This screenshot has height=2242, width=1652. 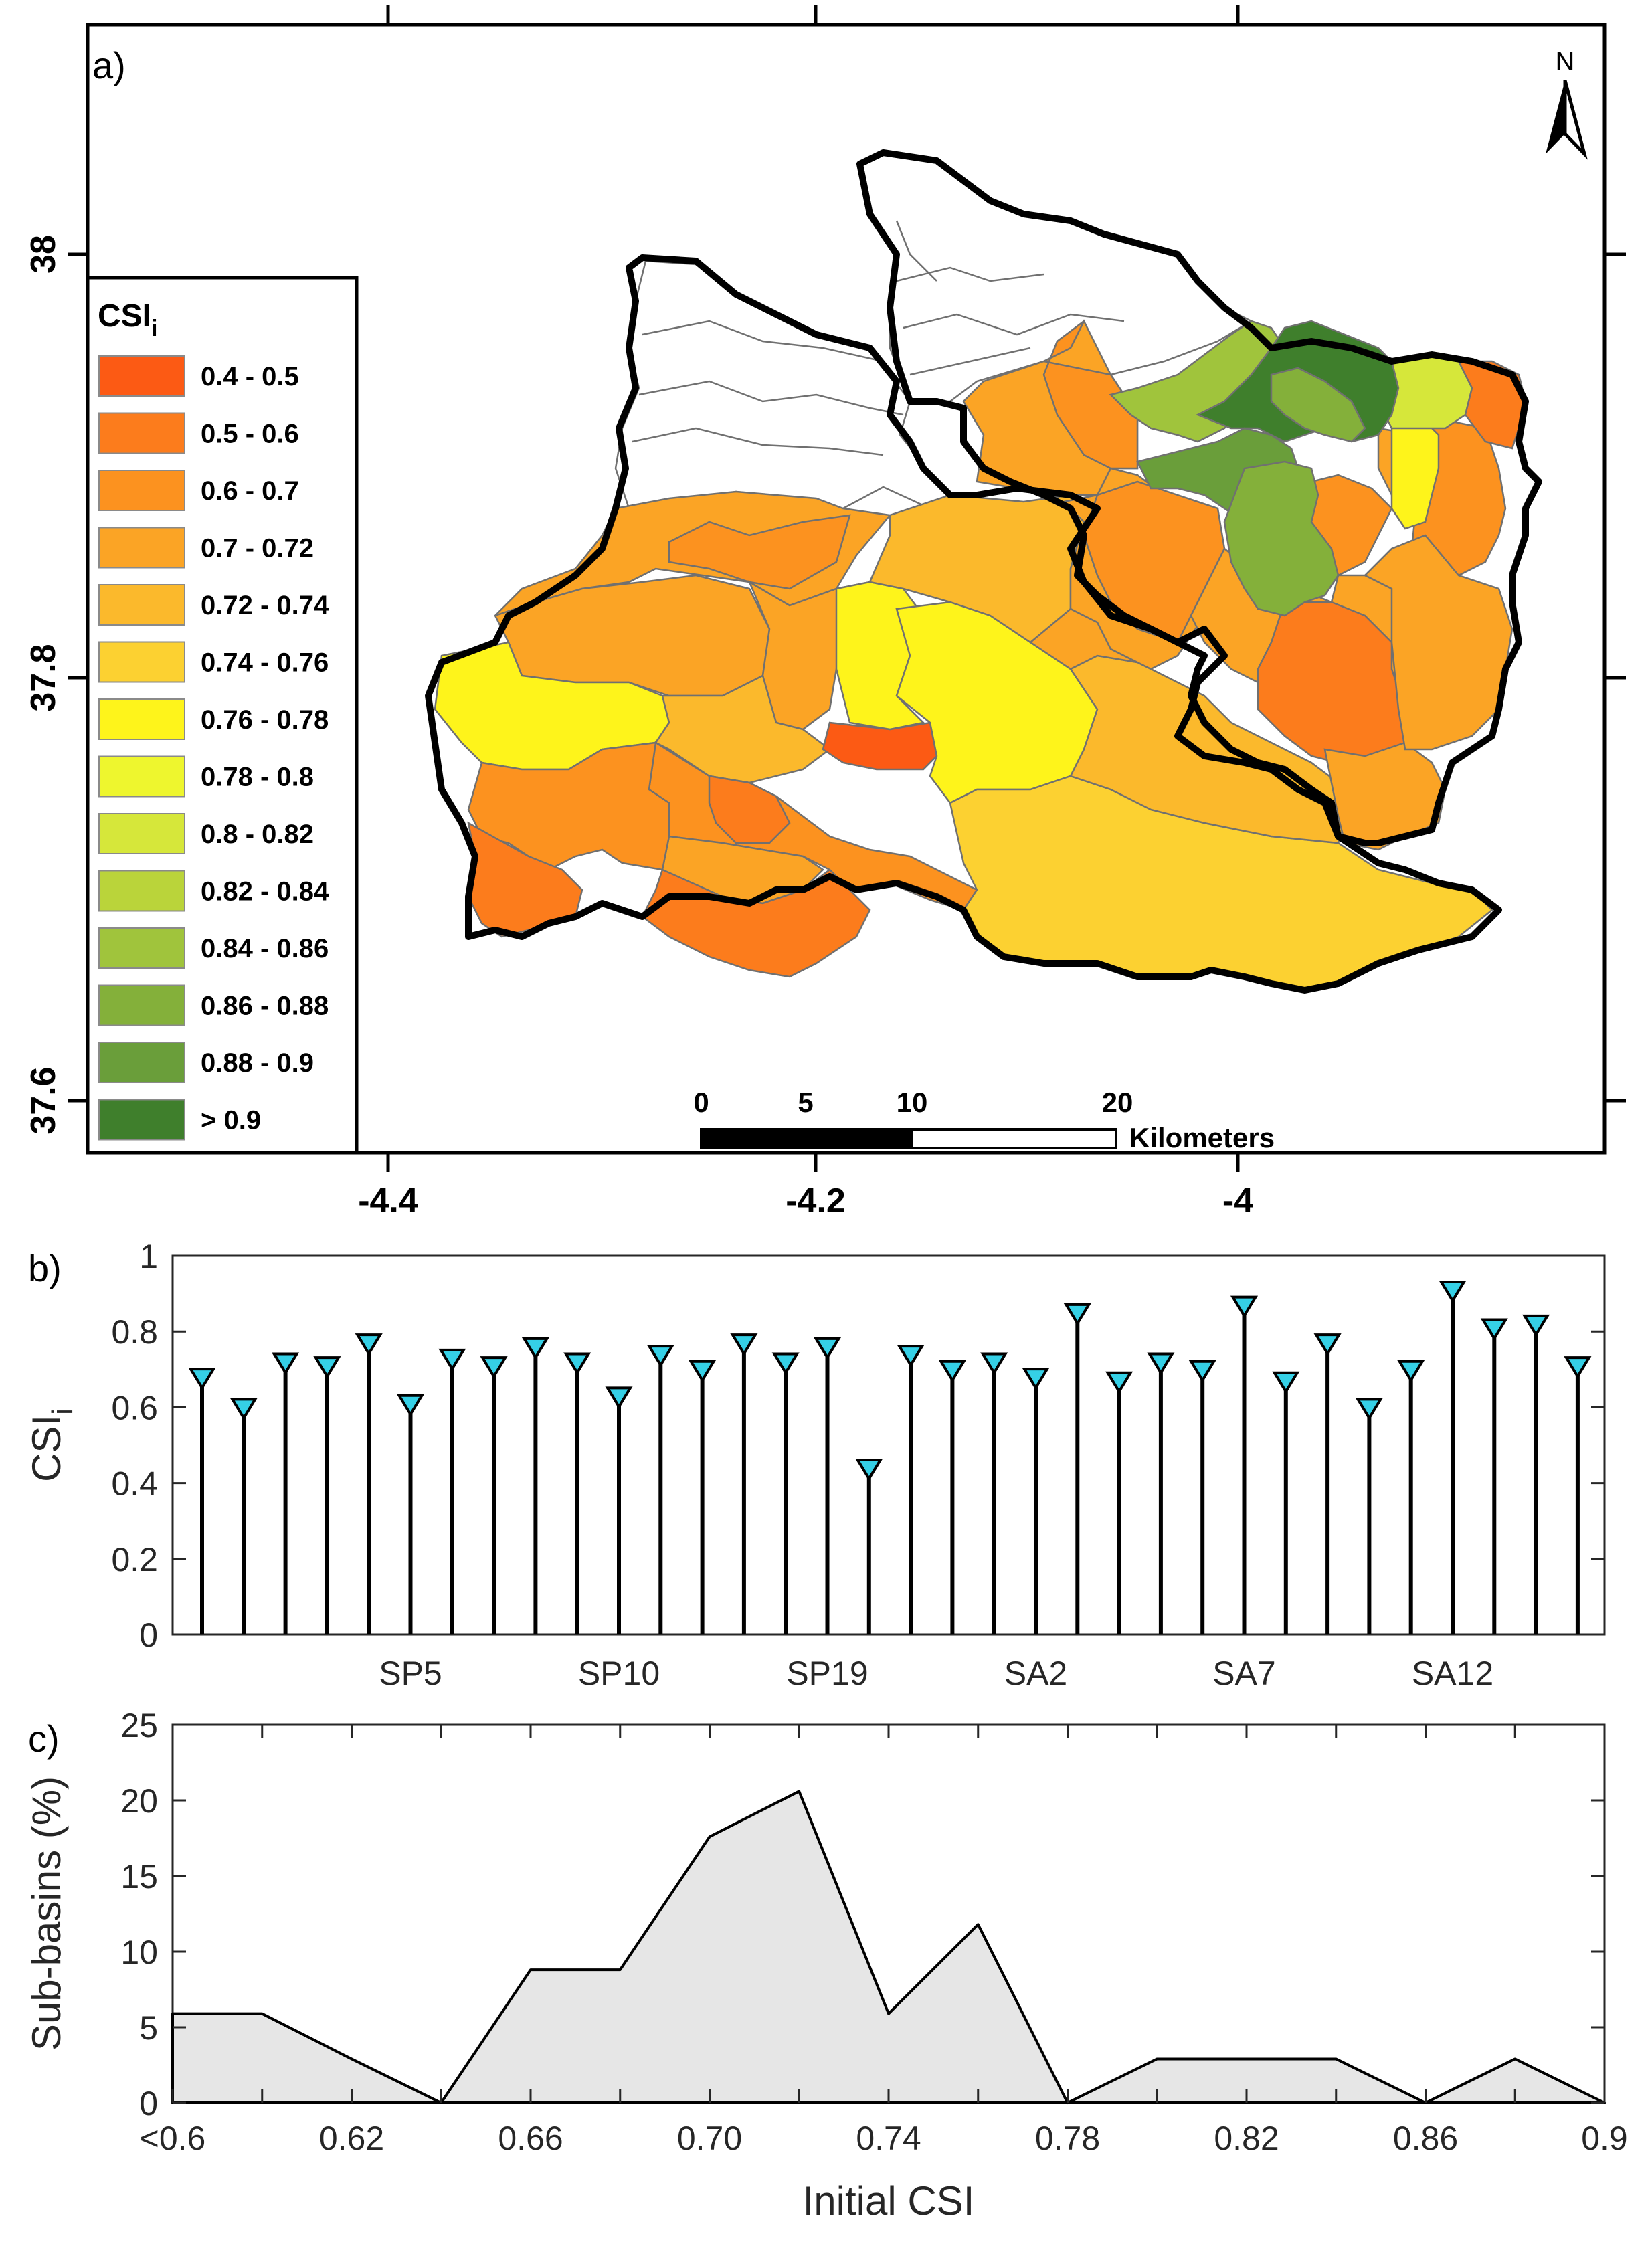 What do you see at coordinates (173, 2138) in the screenshot?
I see `area-xtick-label: <0.6` at bounding box center [173, 2138].